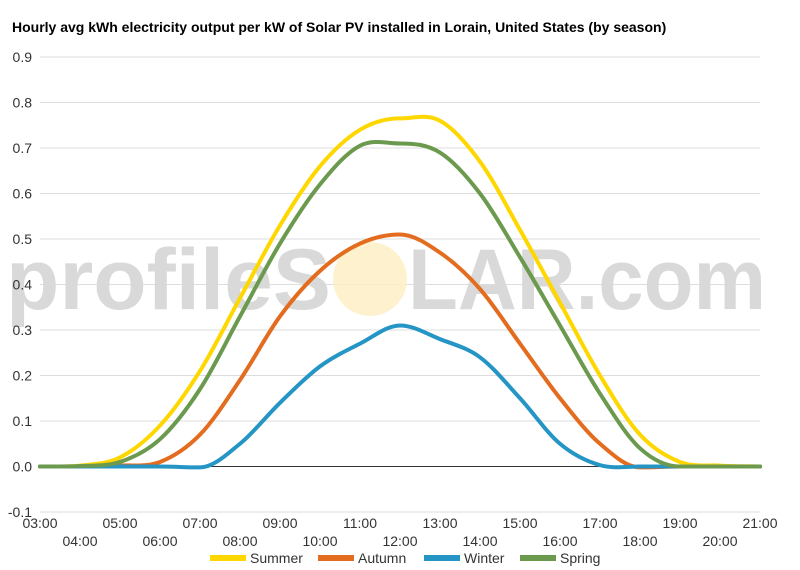  Describe the element at coordinates (23, 57) in the screenshot. I see `y-tick-label: 0.9` at that location.